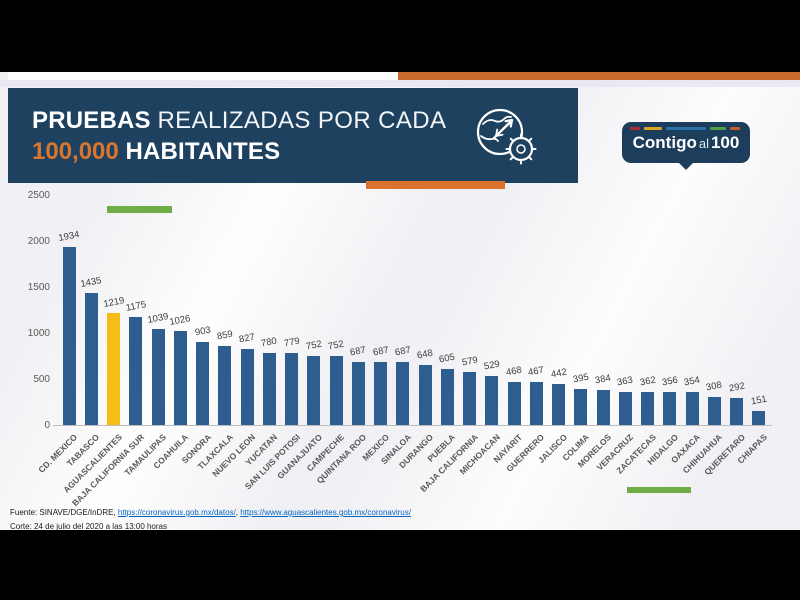 This screenshot has width=800, height=600. I want to click on y-axis: 0 500 1000 1500 2000 2500, so click(29, 310).